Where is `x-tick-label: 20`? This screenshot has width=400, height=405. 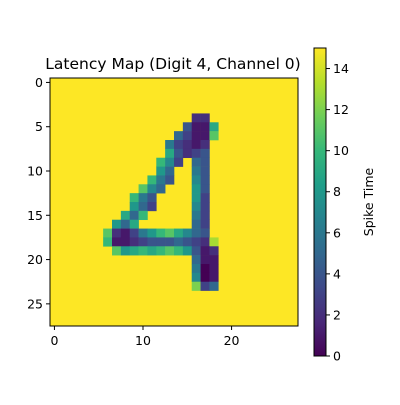 x-tick-label: 20 is located at coordinates (232, 340).